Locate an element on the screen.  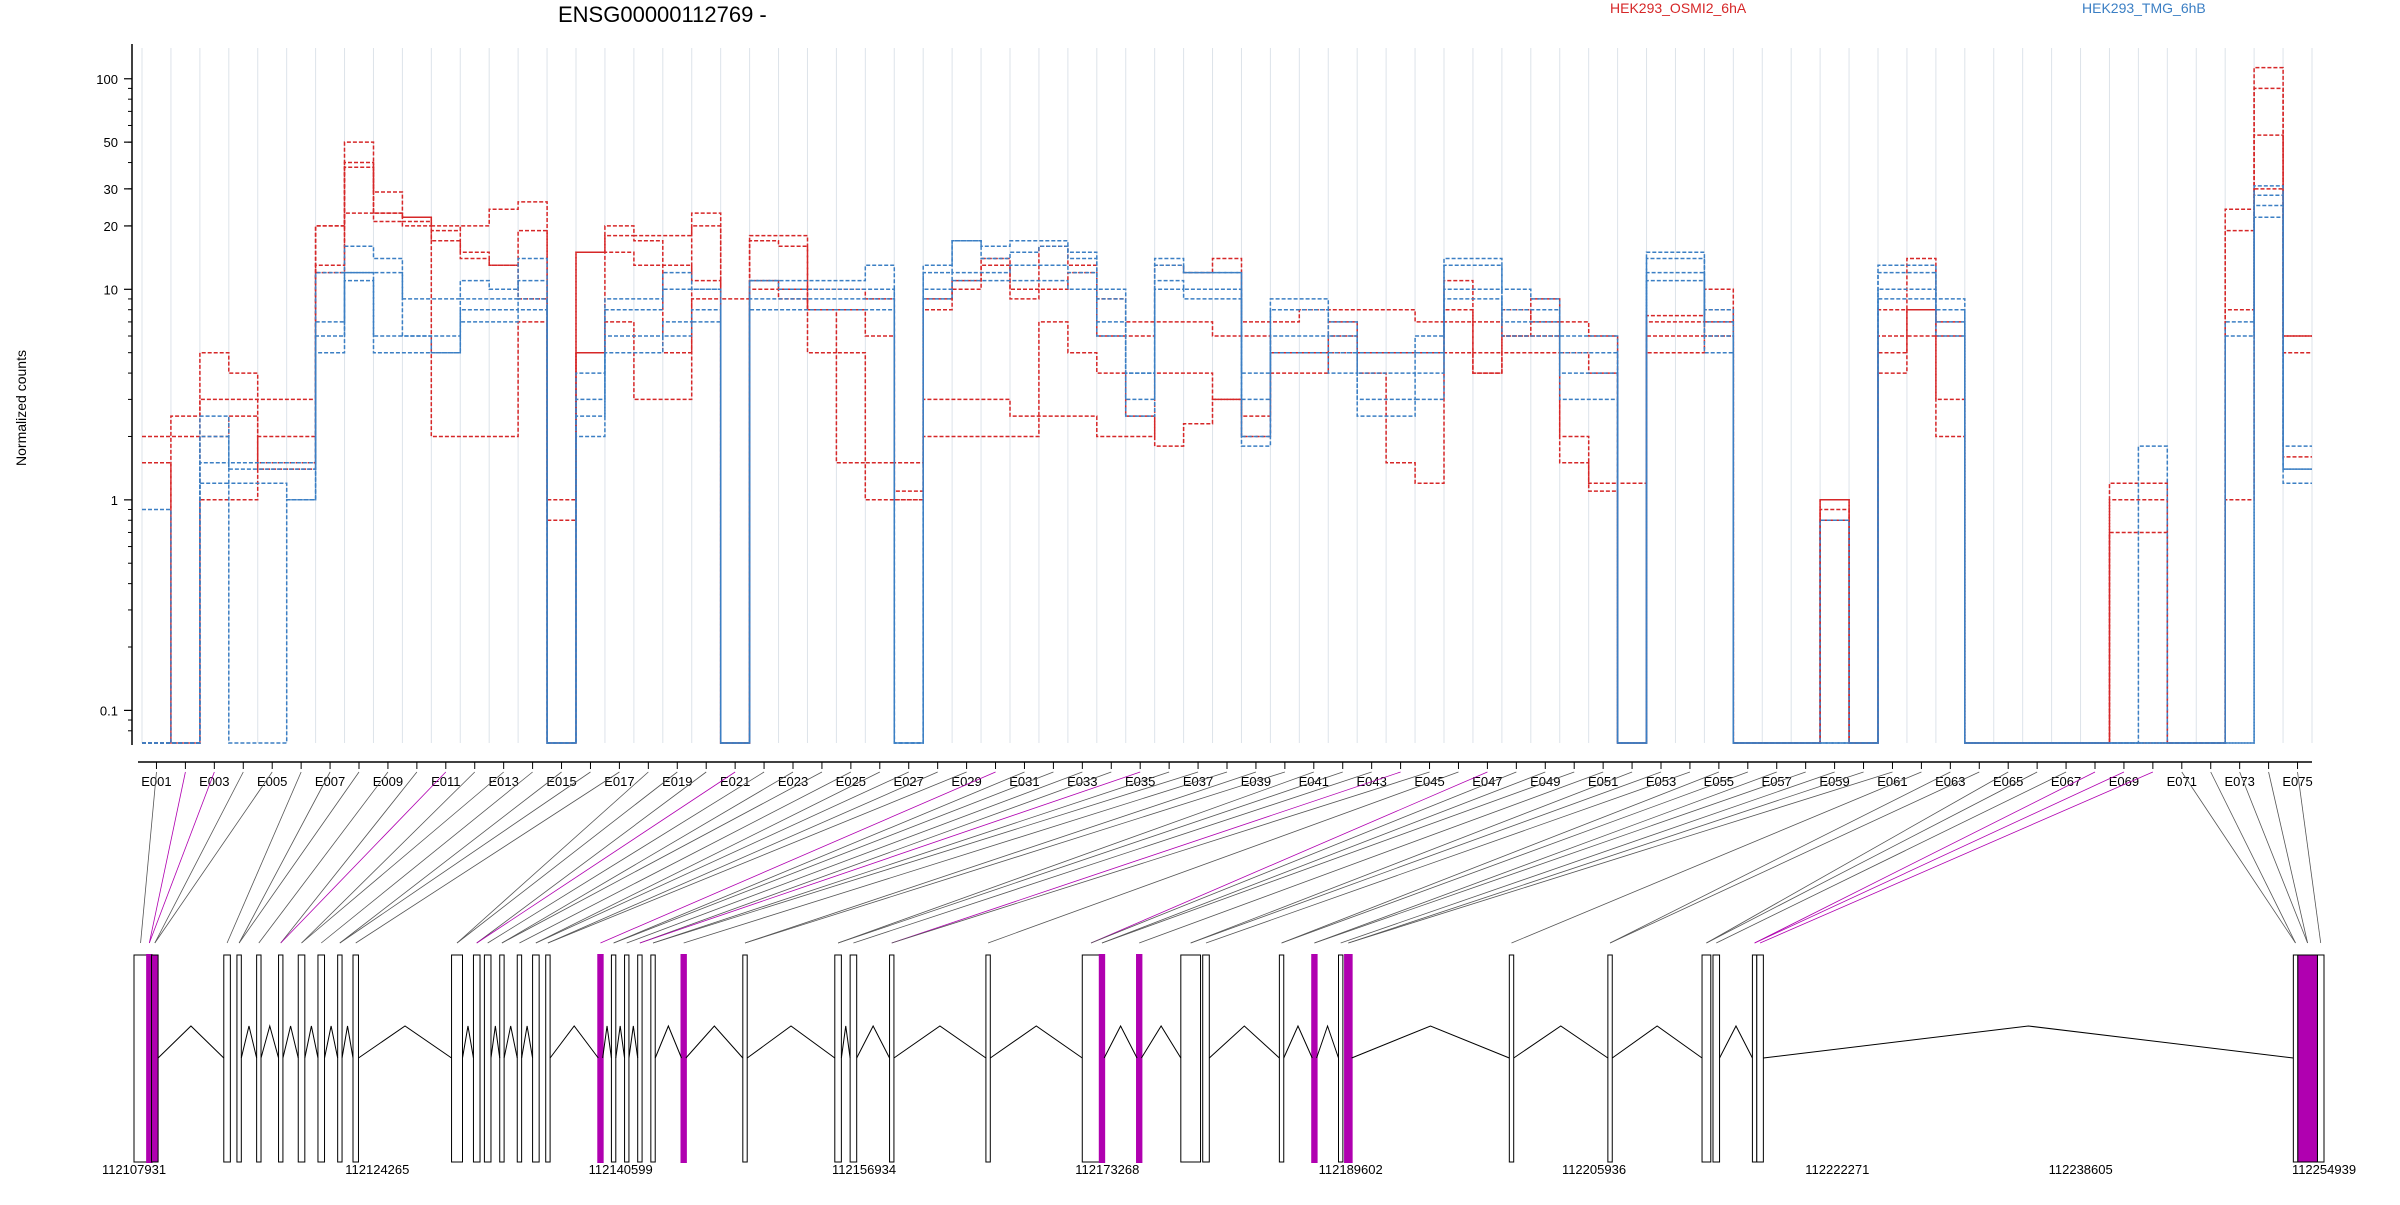
exon-label: E063 is located at coordinates (1950, 781).